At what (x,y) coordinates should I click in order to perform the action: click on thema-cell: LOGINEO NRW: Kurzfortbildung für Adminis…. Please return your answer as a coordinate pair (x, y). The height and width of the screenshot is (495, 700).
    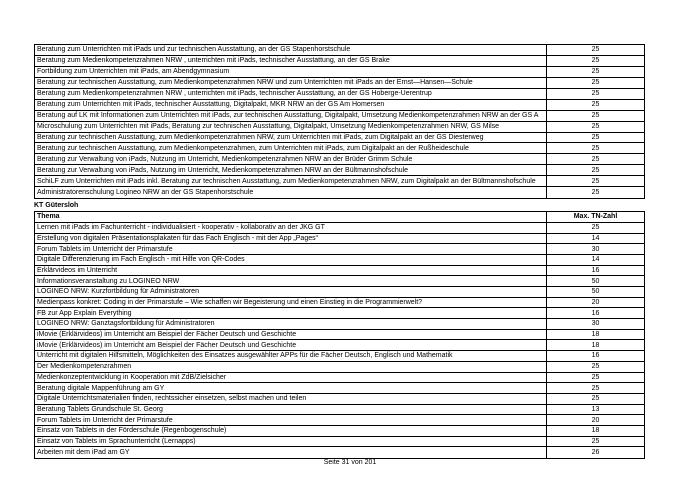
    Looking at the image, I should click on (291, 292).